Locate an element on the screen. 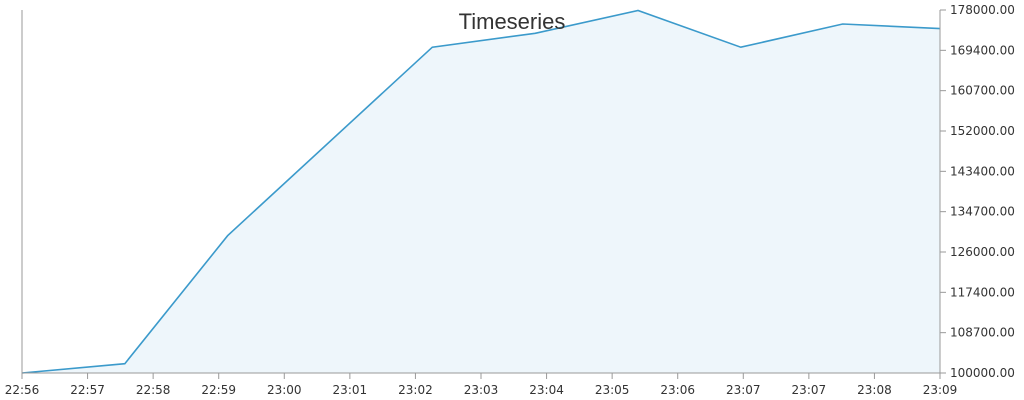  y-tick-label: 100000.00 is located at coordinates (982, 373).